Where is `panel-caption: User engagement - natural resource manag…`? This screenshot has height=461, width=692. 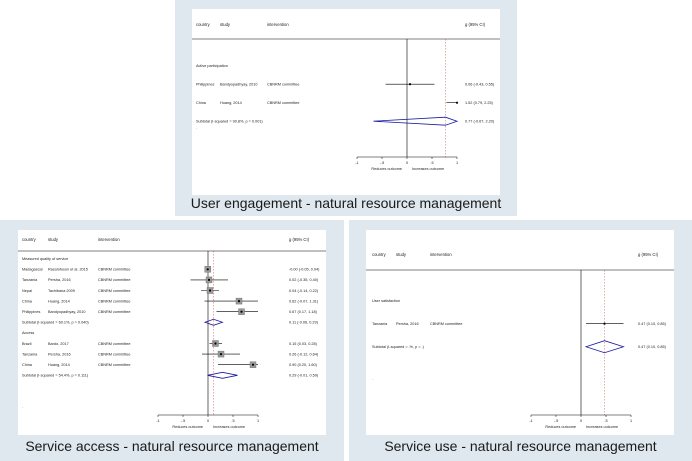 panel-caption: User engagement - natural resource manag… is located at coordinates (346, 203).